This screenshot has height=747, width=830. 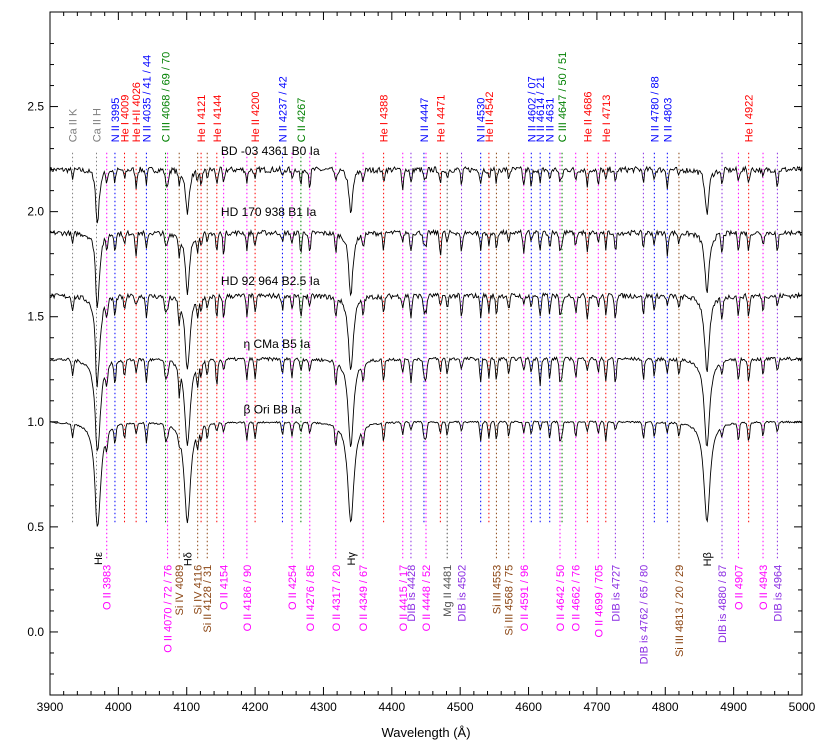 I want to click on bottom-label-dib-is-4502: DIB is 4502, so click(x=463, y=593).